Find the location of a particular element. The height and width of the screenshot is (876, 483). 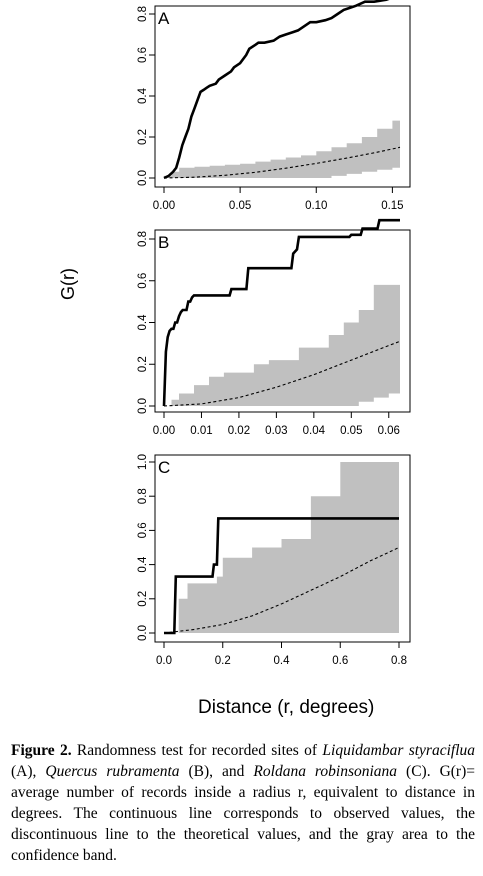

x-tick-label: 0.01 is located at coordinates (201, 431).